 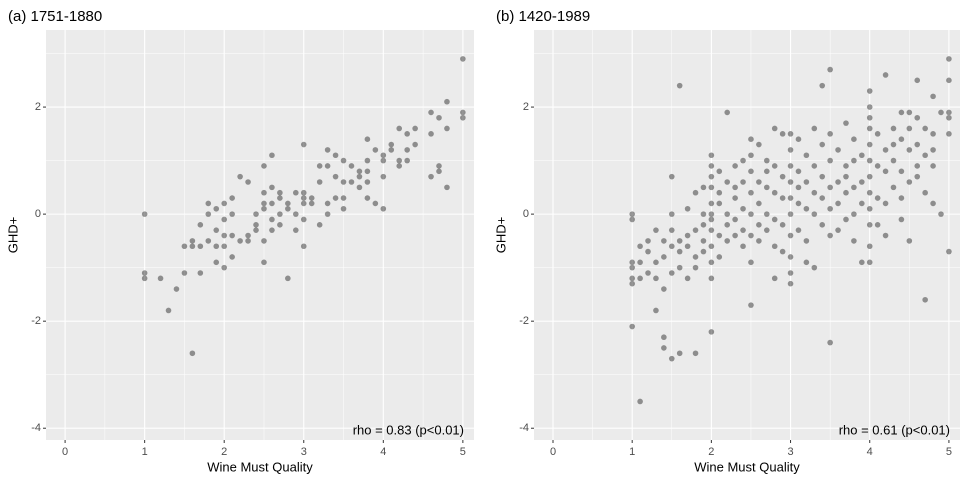 I want to click on annotation: rho = 0.83 (p<0.01), so click(x=408, y=429).